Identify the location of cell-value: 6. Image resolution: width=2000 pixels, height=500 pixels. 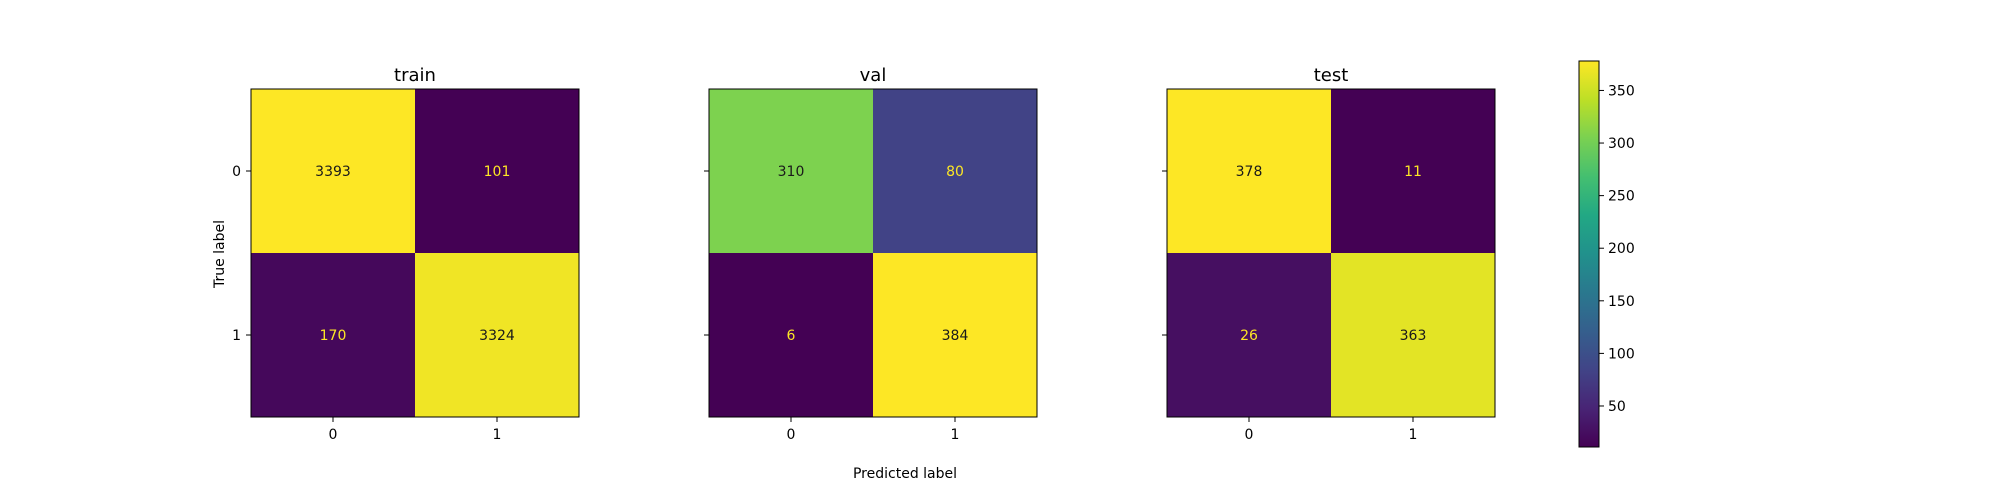
(791, 336).